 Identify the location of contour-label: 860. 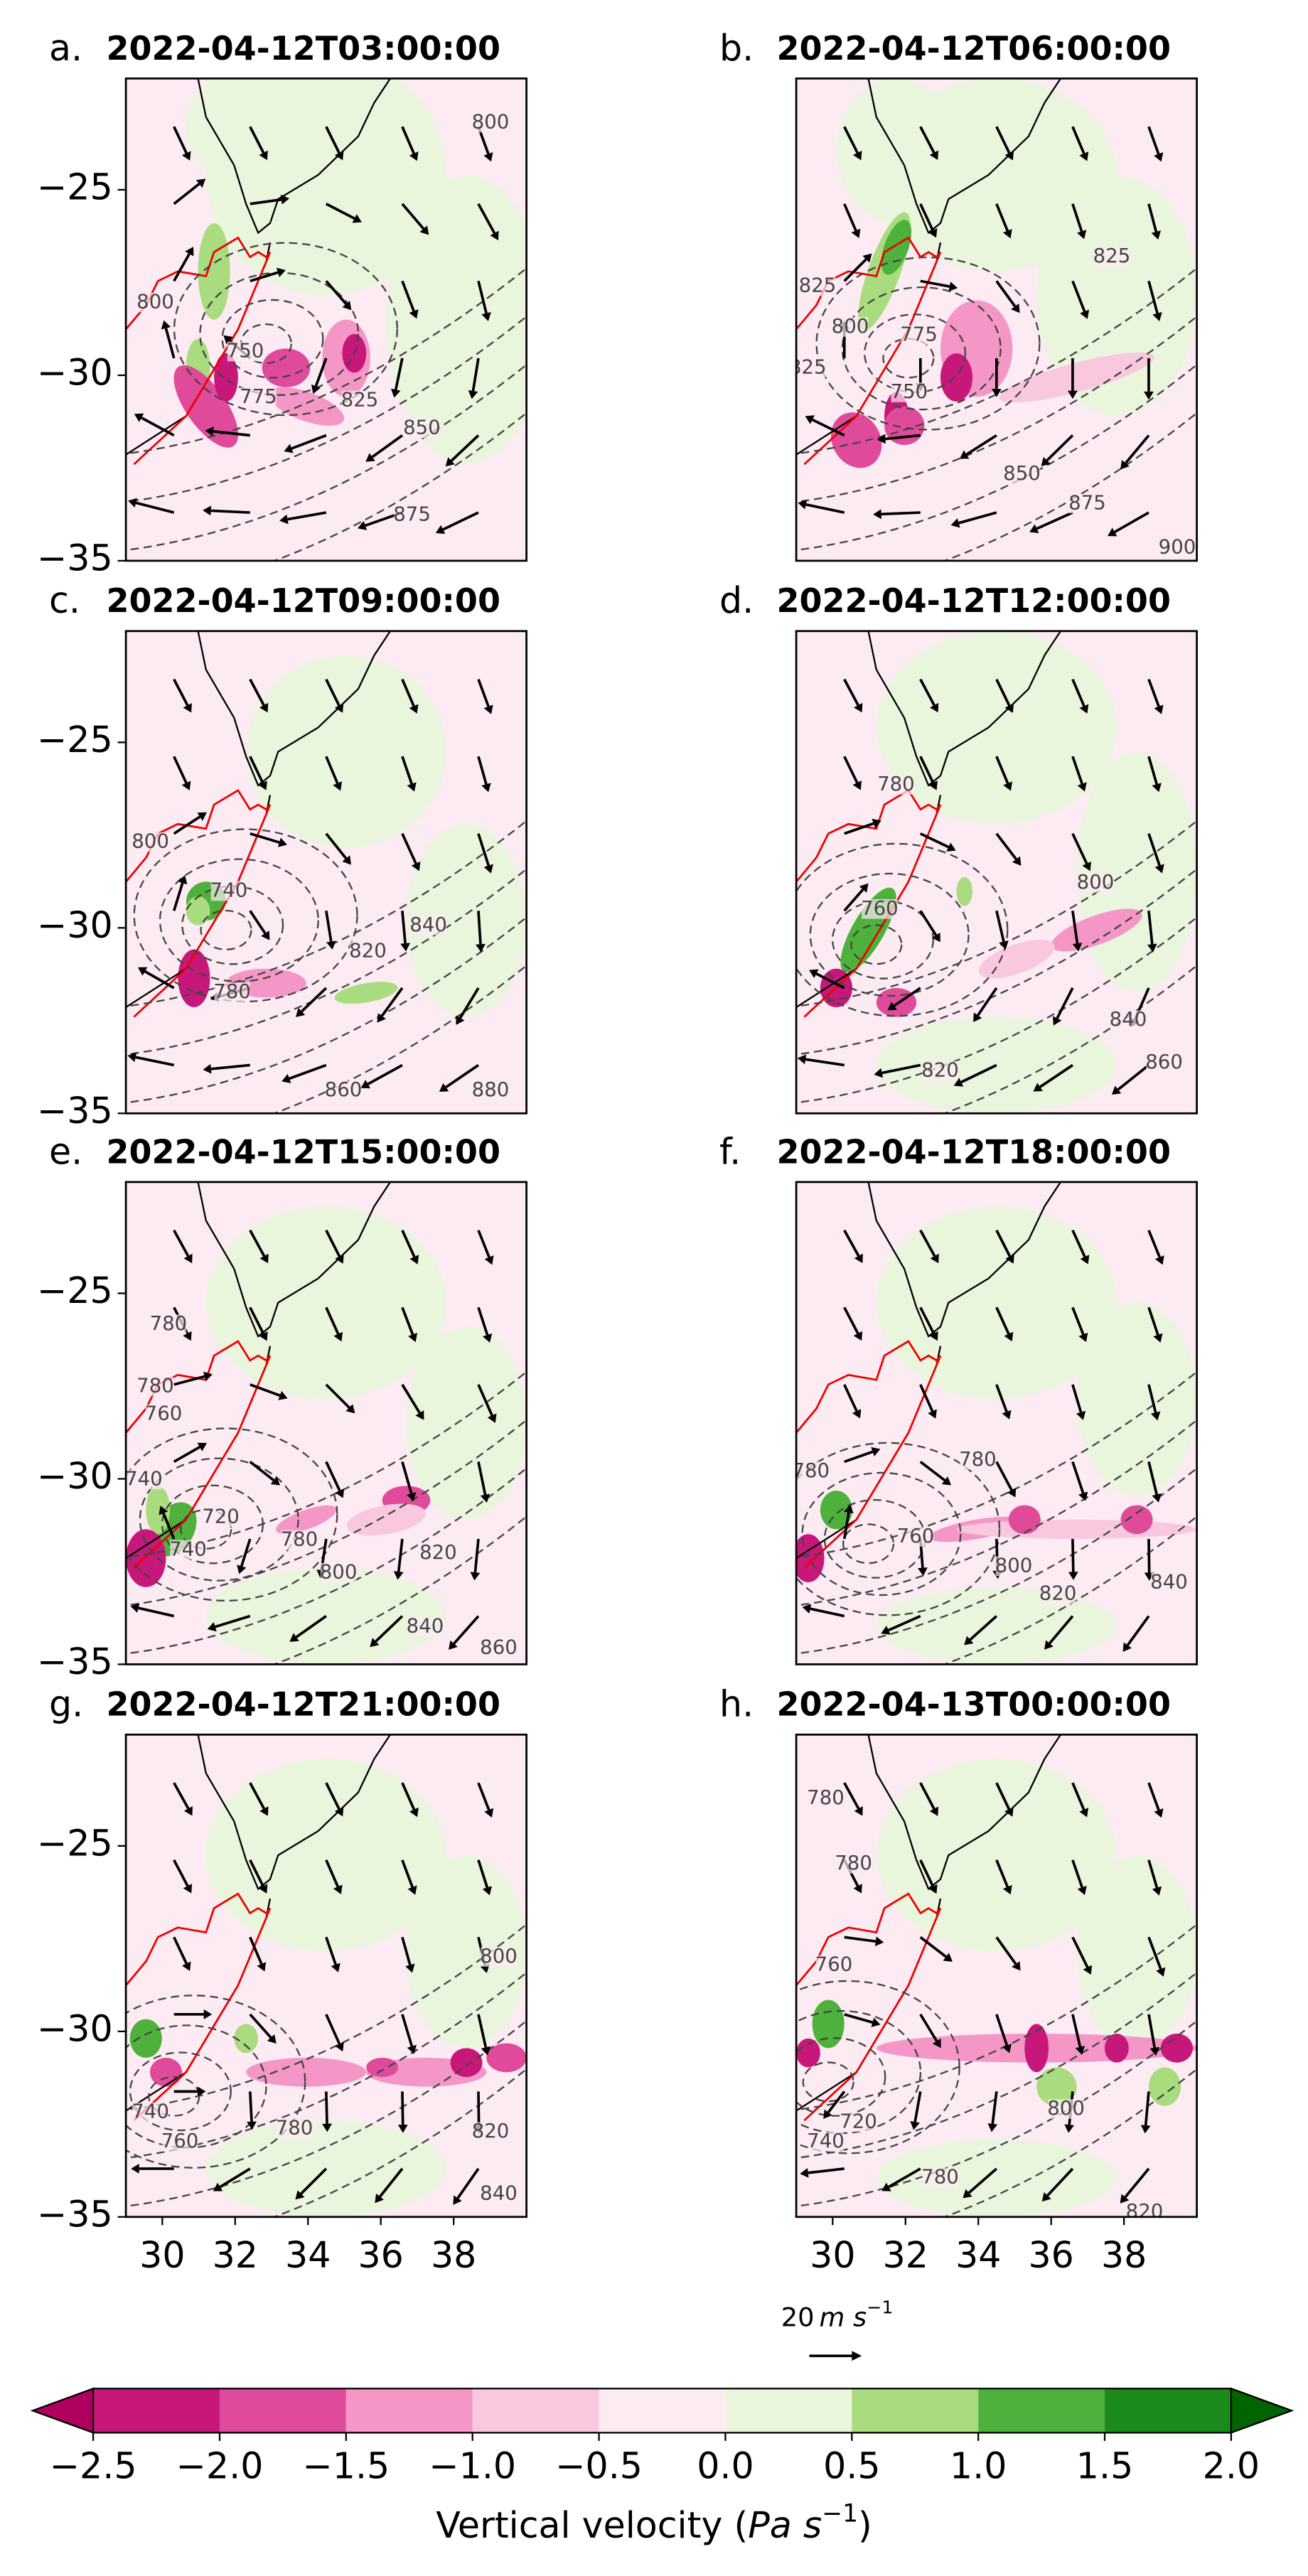
(344, 1089).